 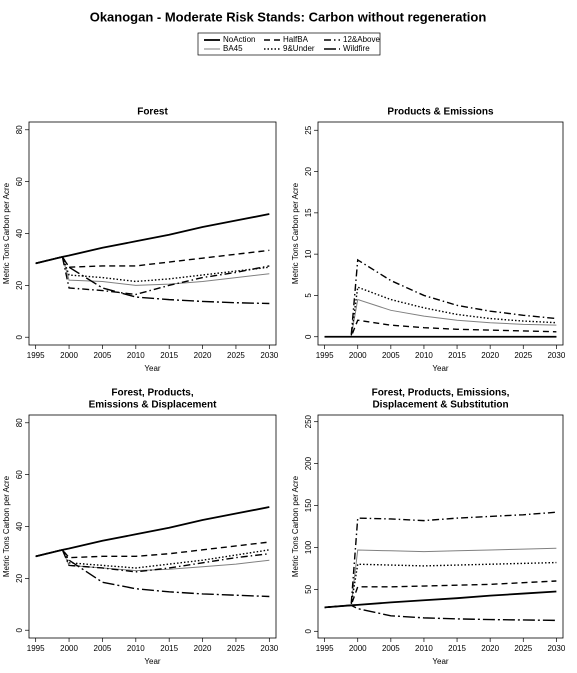 What do you see at coordinates (308, 253) in the screenshot?
I see `y-tick-label: 10` at bounding box center [308, 253].